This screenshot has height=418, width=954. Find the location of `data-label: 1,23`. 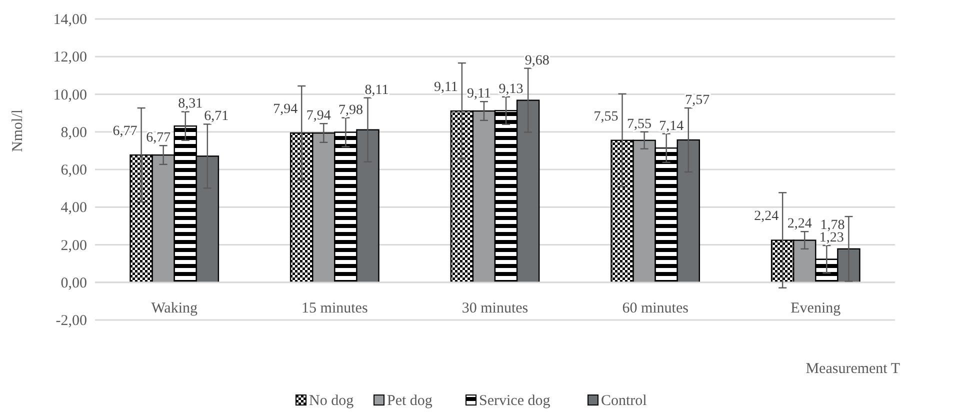

data-label: 1,23 is located at coordinates (831, 238).